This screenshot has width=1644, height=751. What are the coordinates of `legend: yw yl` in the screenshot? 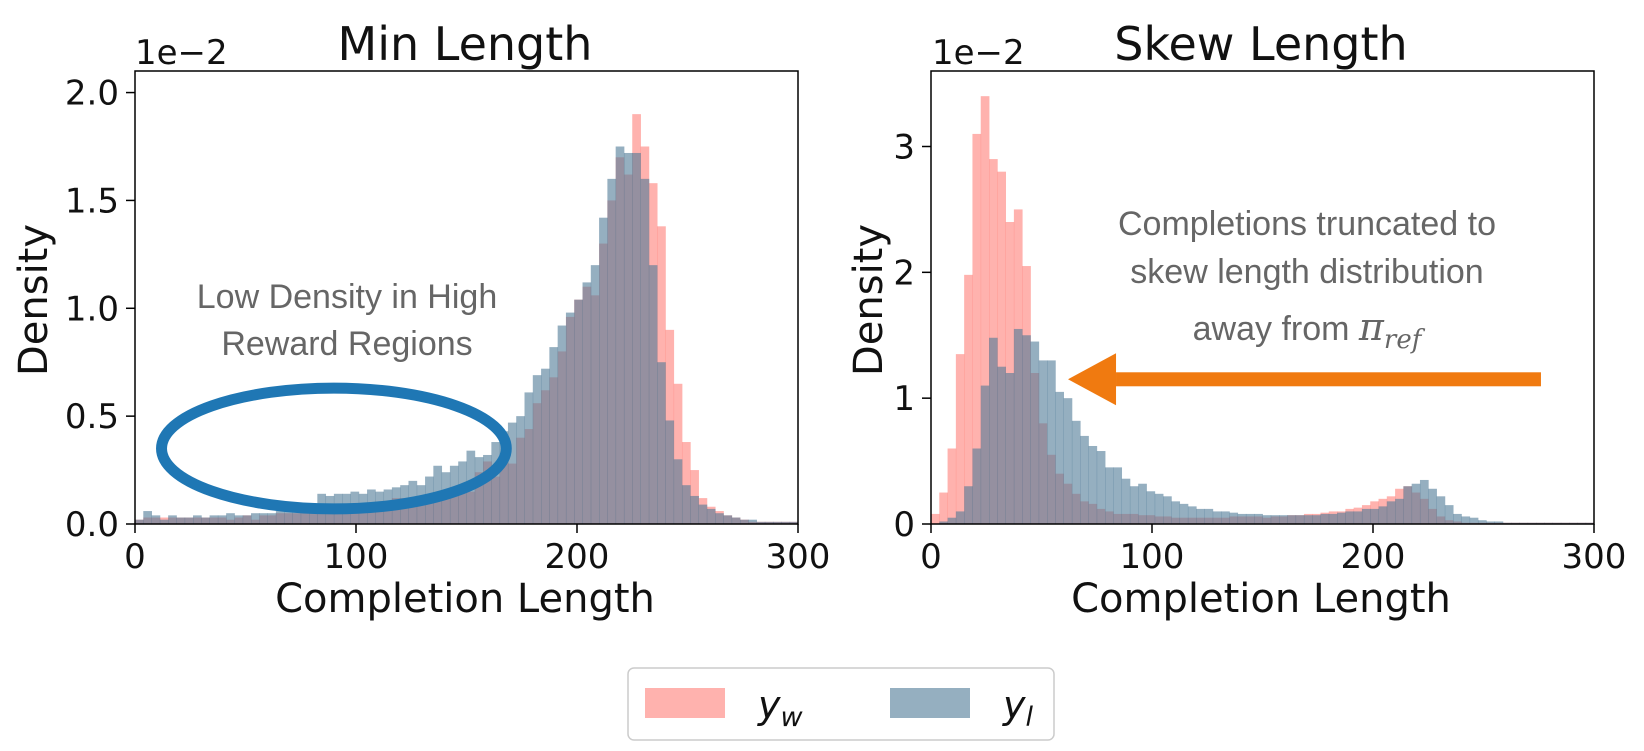 It's located at (841, 704).